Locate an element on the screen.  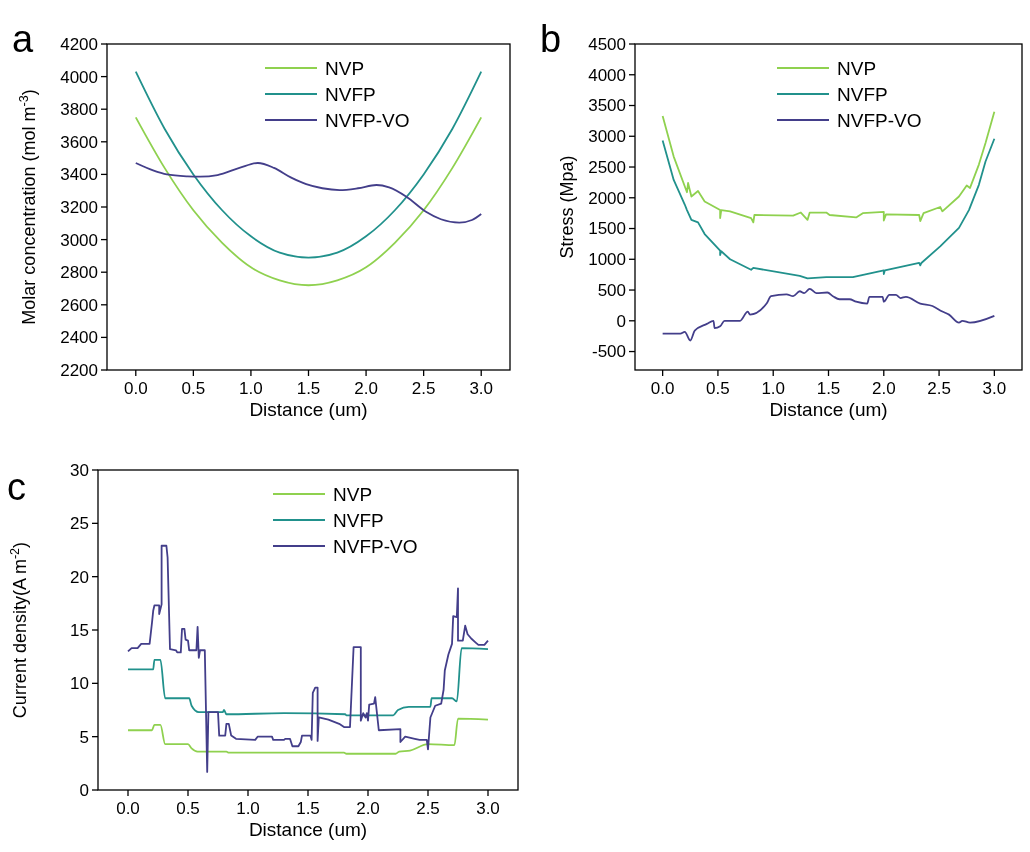
y-tick-label: 5 is located at coordinates (84, 737).